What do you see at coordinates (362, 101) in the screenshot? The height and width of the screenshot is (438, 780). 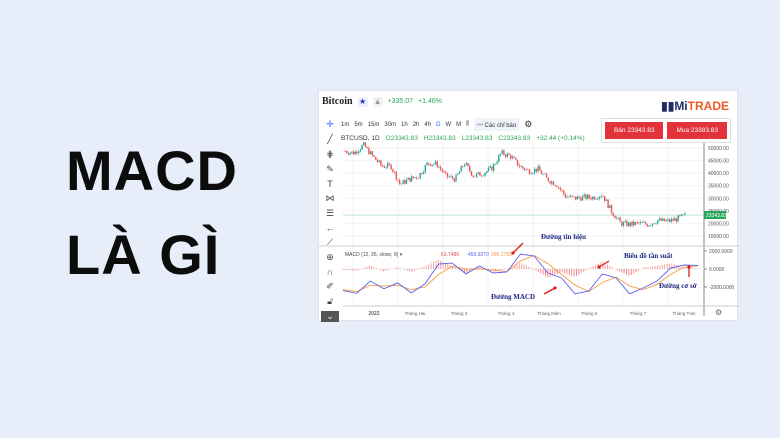 I see `star-icon: ★` at bounding box center [362, 101].